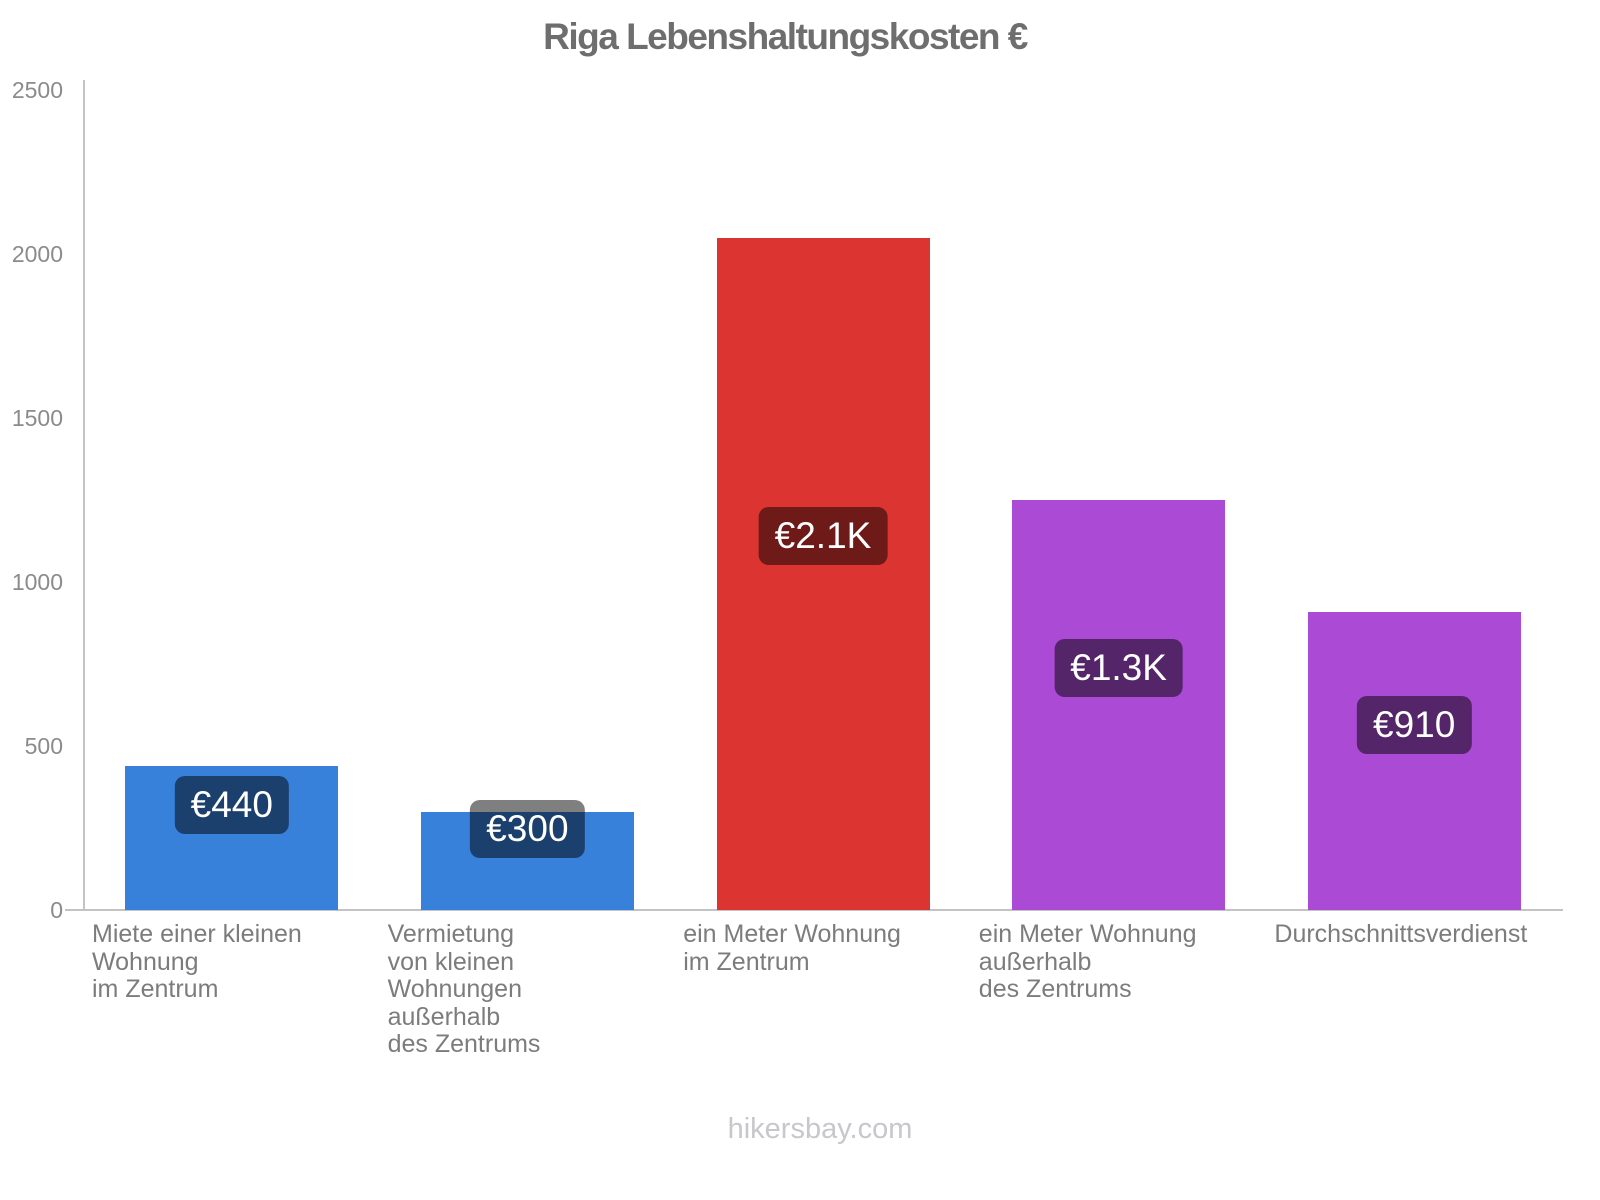 Image resolution: width=1600 pixels, height=1200 pixels. I want to click on value-badge: €2.1K, so click(823, 535).